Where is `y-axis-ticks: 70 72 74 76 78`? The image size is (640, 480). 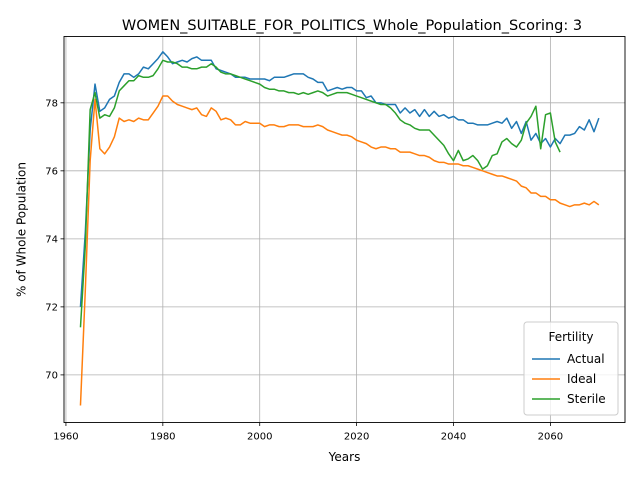
y-axis-ticks: 70 72 74 76 78 is located at coordinates (54, 239).